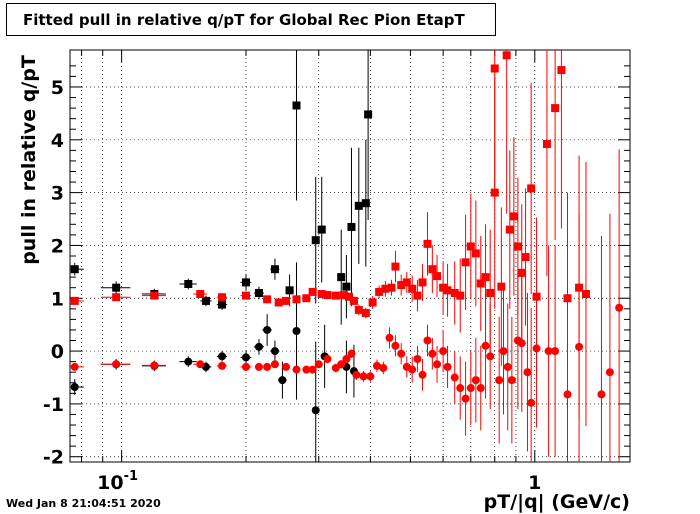  Describe the element at coordinates (83, 503) in the screenshot. I see `timestamp: Wed Jan 8 21:04:51 2020` at that location.